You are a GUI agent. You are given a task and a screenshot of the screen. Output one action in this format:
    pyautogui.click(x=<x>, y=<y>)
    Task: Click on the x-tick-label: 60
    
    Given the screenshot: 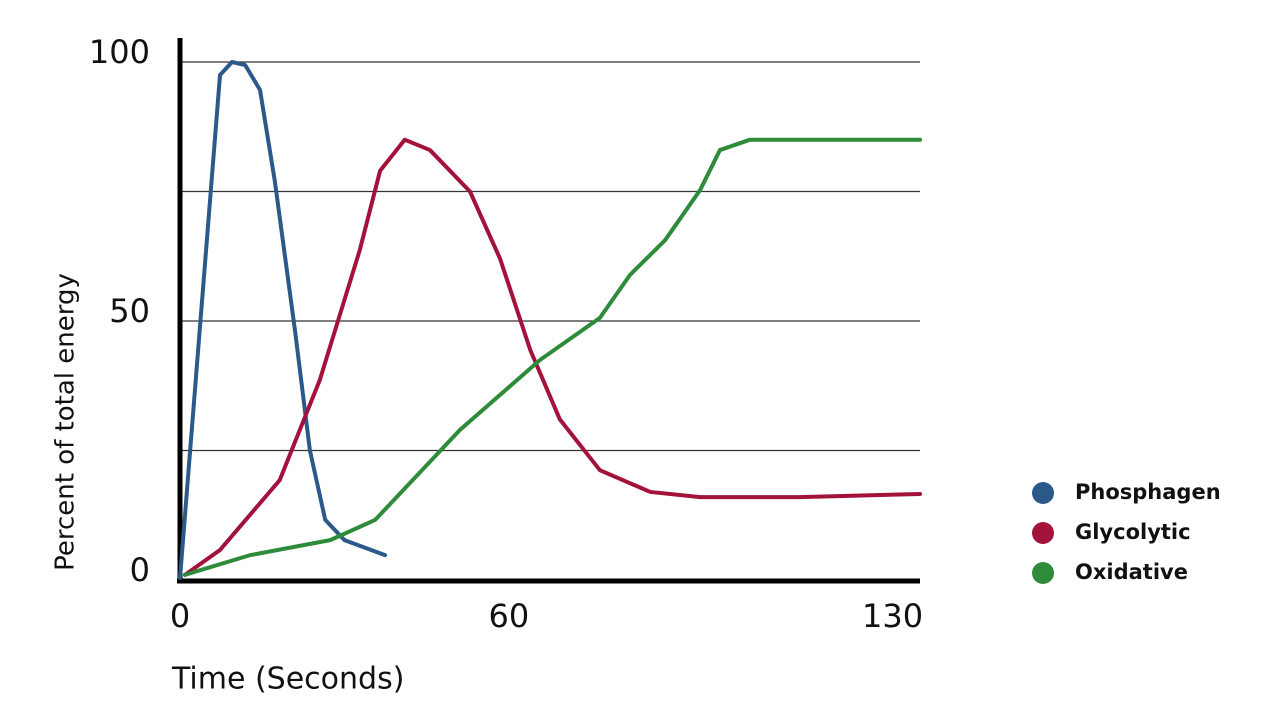 What is the action you would take?
    pyautogui.click(x=509, y=616)
    